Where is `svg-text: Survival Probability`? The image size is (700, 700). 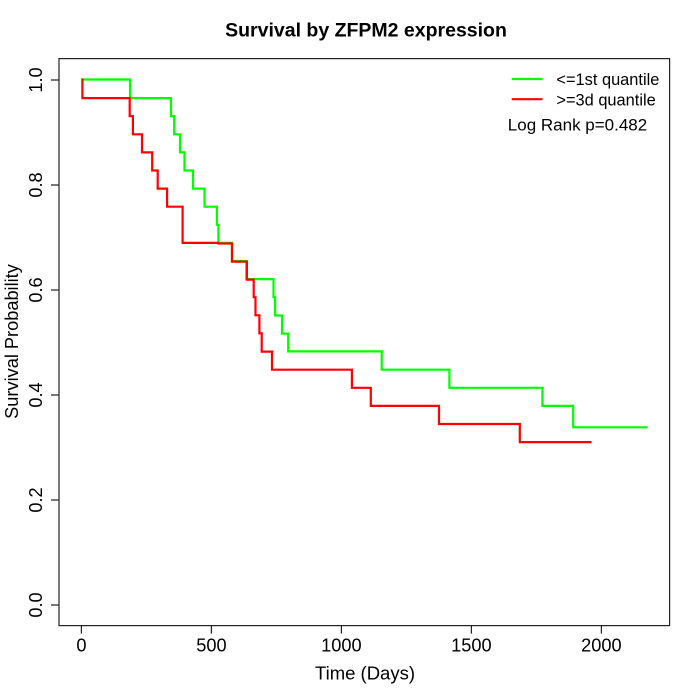
svg-text: Survival Probability is located at coordinates (12, 341).